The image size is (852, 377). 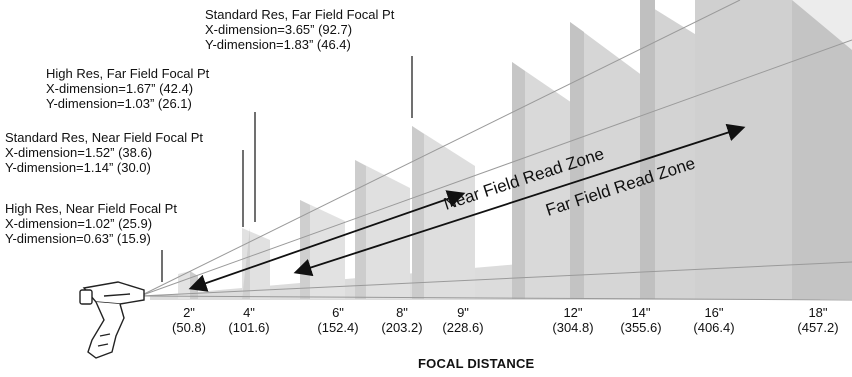 I want to click on callout-title: High Res, Far Field Focal Pt, so click(x=128, y=73).